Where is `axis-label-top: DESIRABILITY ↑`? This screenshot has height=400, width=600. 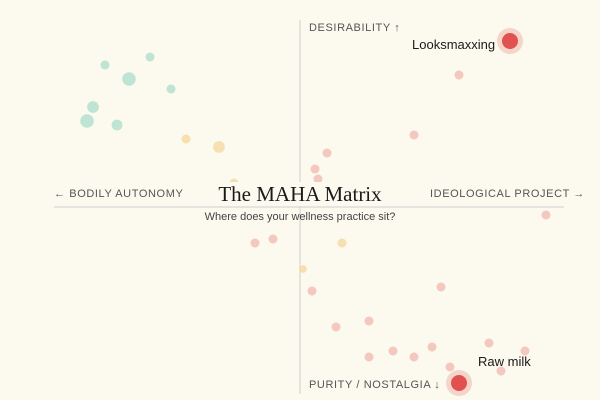 axis-label-top: DESIRABILITY ↑ is located at coordinates (355, 28).